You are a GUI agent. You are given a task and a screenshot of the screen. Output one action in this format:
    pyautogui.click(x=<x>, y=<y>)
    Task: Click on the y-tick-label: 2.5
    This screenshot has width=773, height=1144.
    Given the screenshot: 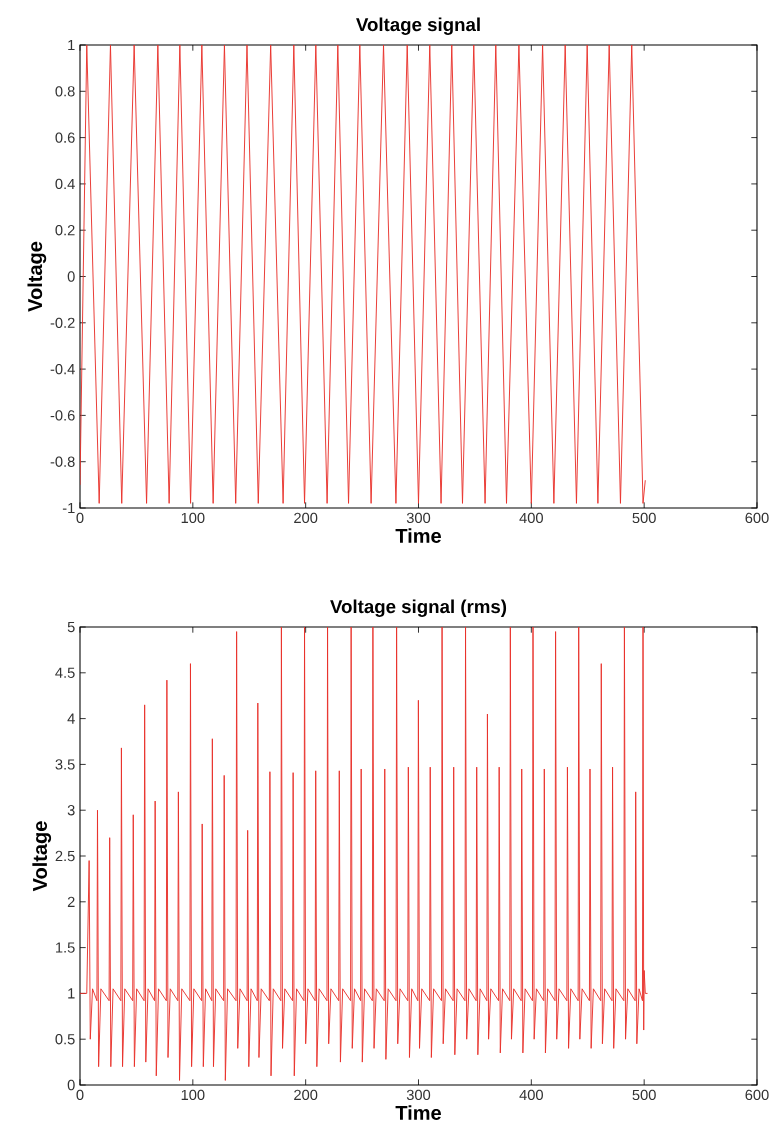 What is the action you would take?
    pyautogui.click(x=65, y=856)
    